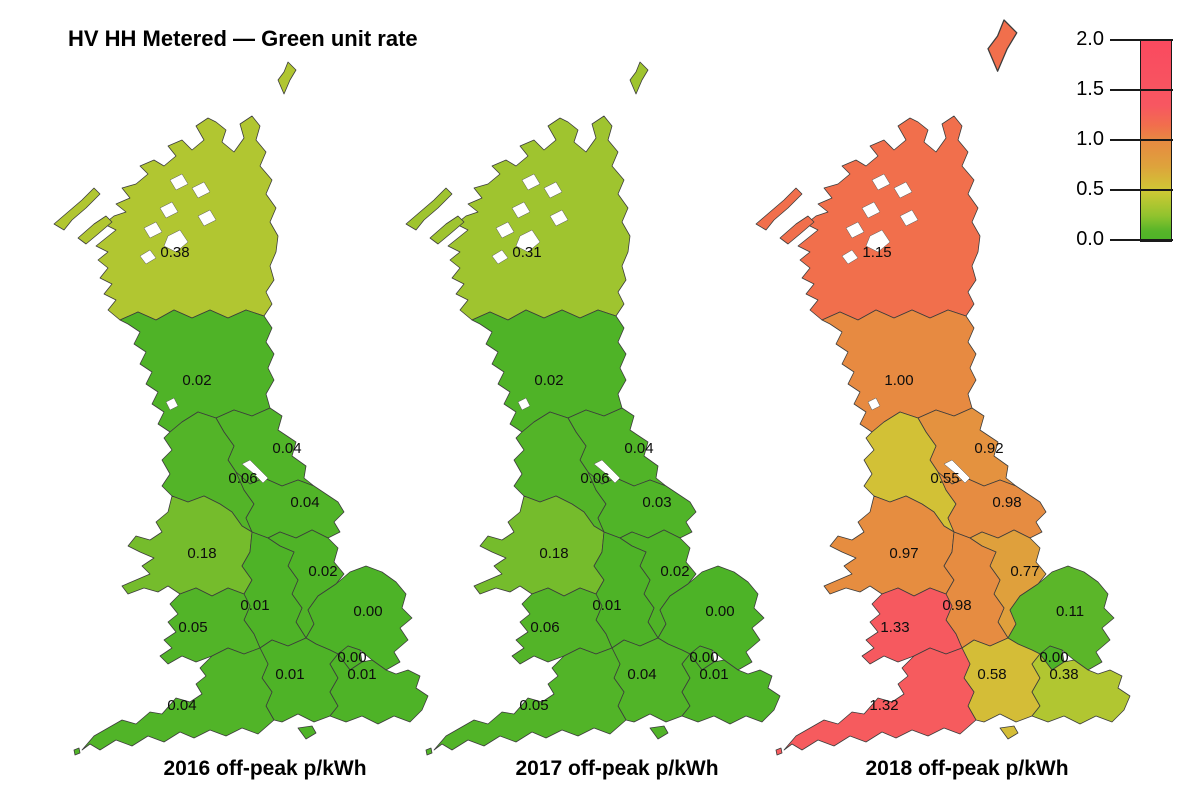 Image resolution: width=1200 pixels, height=800 pixels. What do you see at coordinates (1141, 190) in the screenshot?
I see `legend-tick-line-0.5` at bounding box center [1141, 190].